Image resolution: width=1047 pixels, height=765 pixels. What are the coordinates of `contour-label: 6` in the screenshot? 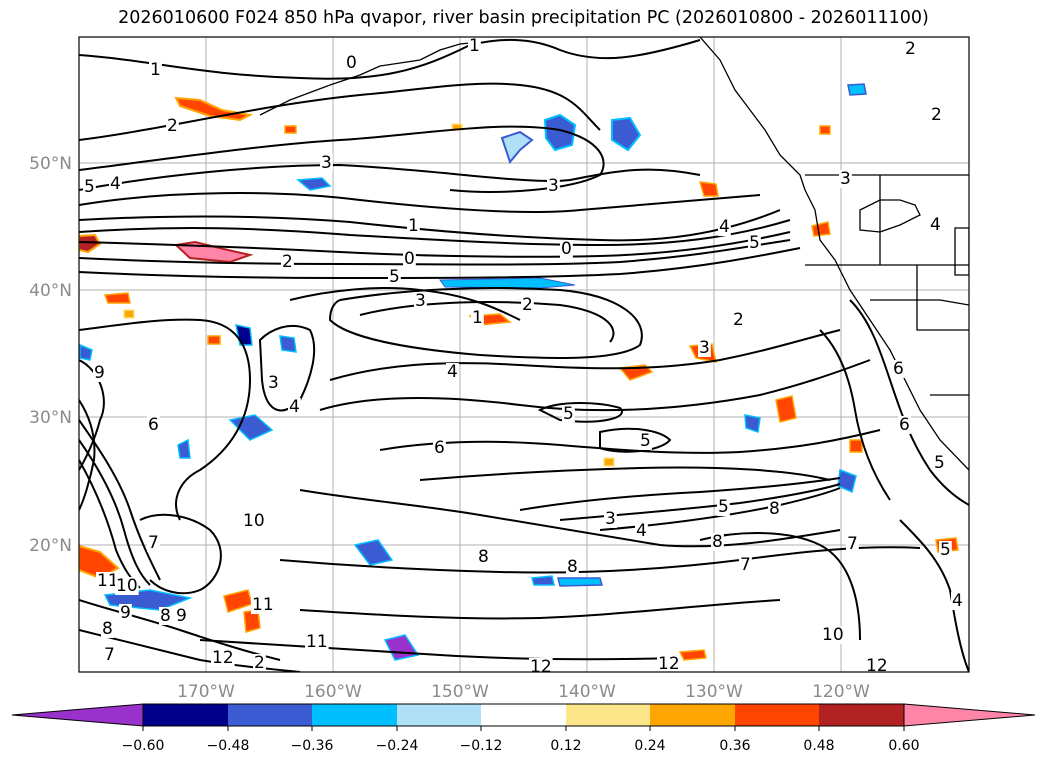 It's located at (153, 425).